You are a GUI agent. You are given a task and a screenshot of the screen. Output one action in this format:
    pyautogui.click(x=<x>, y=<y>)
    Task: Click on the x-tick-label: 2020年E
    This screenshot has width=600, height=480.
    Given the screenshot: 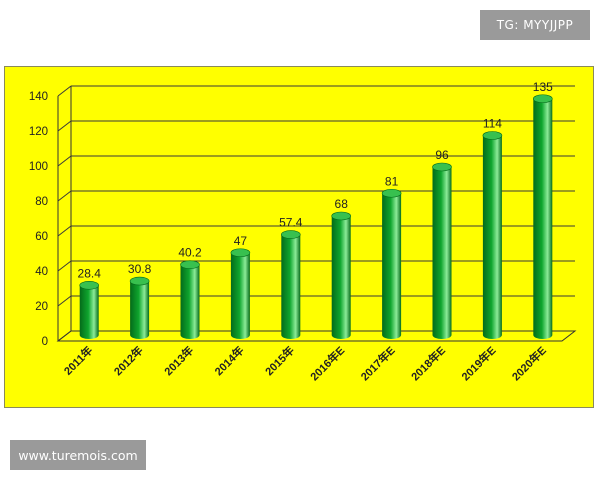 What is the action you would take?
    pyautogui.click(x=529, y=363)
    